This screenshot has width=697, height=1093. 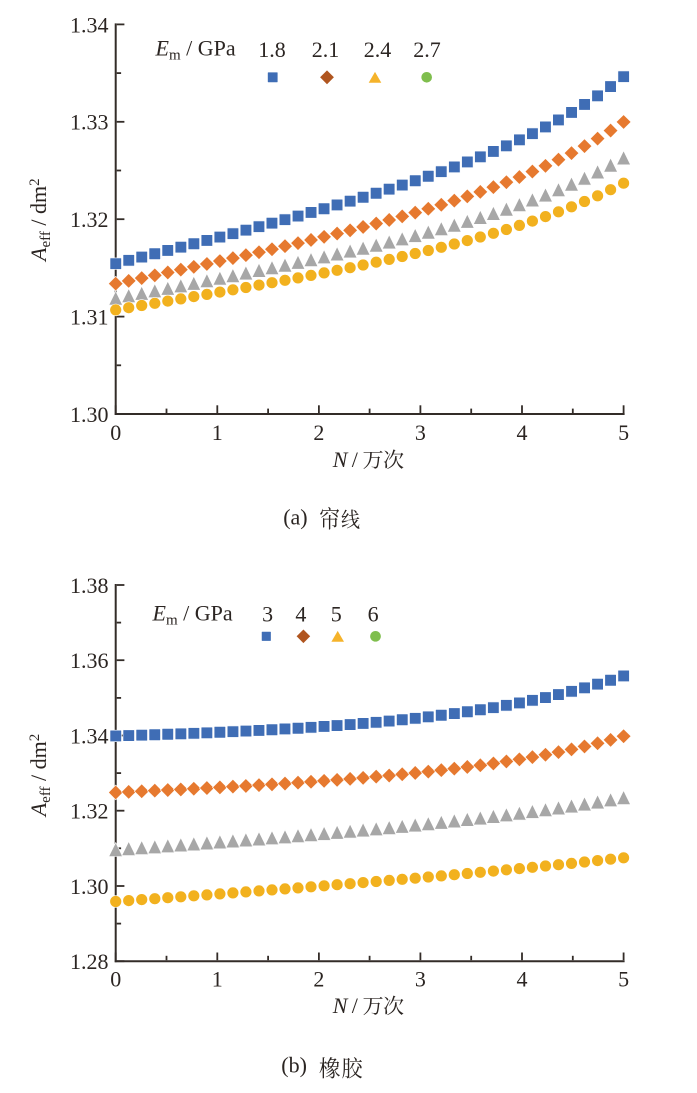 I want to click on svg-text: 1.38, so click(x=89, y=585).